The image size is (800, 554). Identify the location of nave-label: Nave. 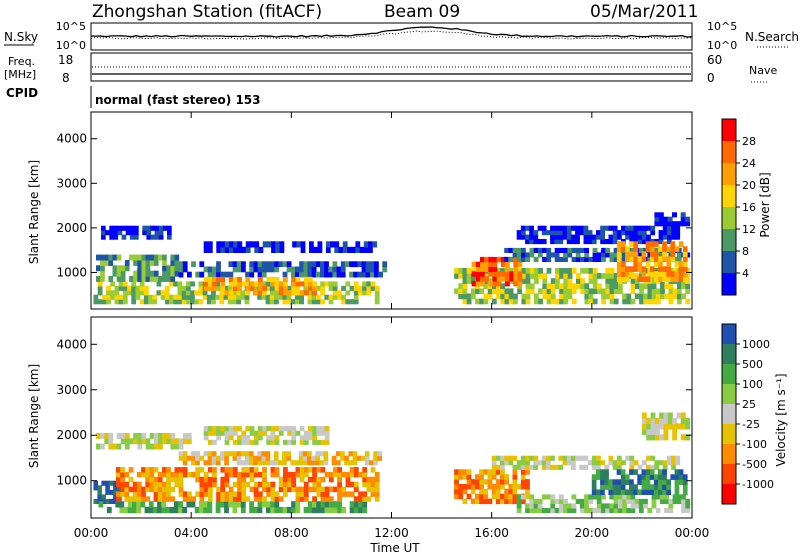
(763, 70).